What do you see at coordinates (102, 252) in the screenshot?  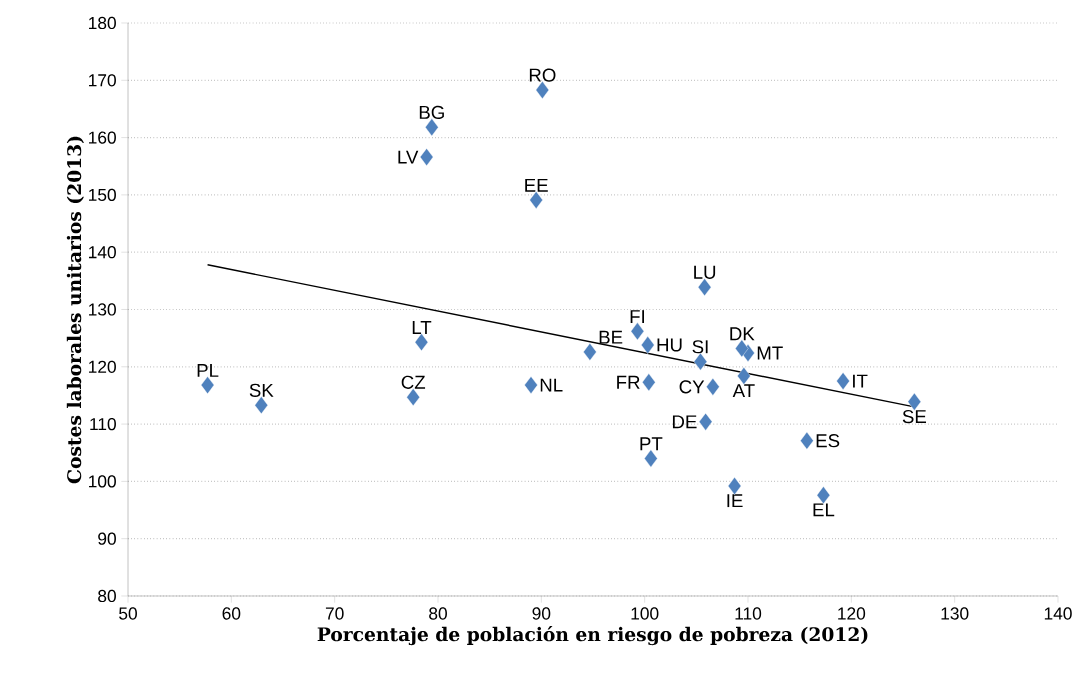 I see `y-tick-label: 140` at bounding box center [102, 252].